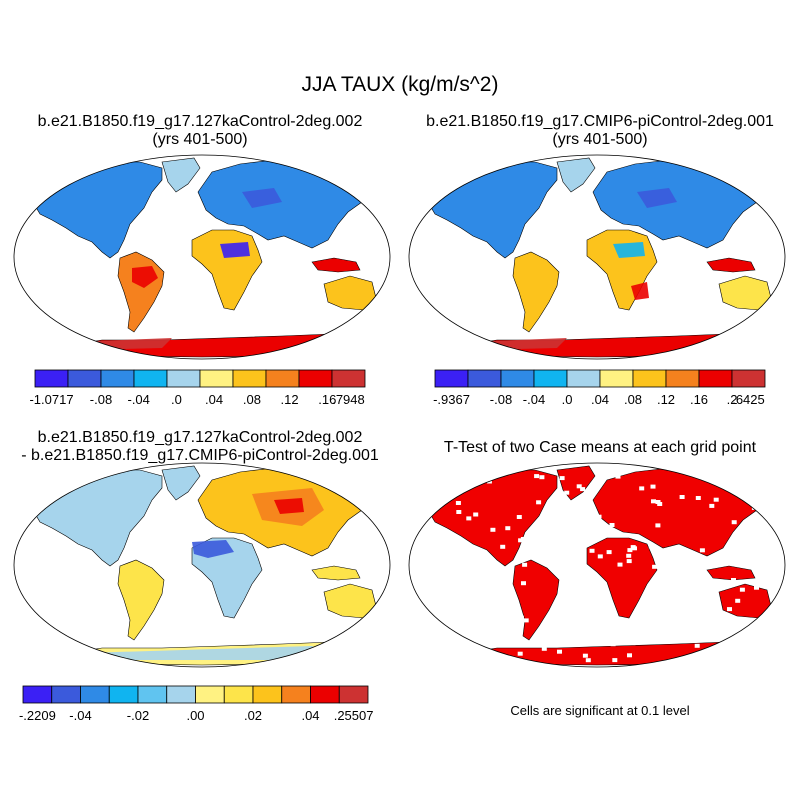 The image size is (800, 800). Describe the element at coordinates (176, 399) in the screenshot. I see `colorbar-label: .0` at that location.